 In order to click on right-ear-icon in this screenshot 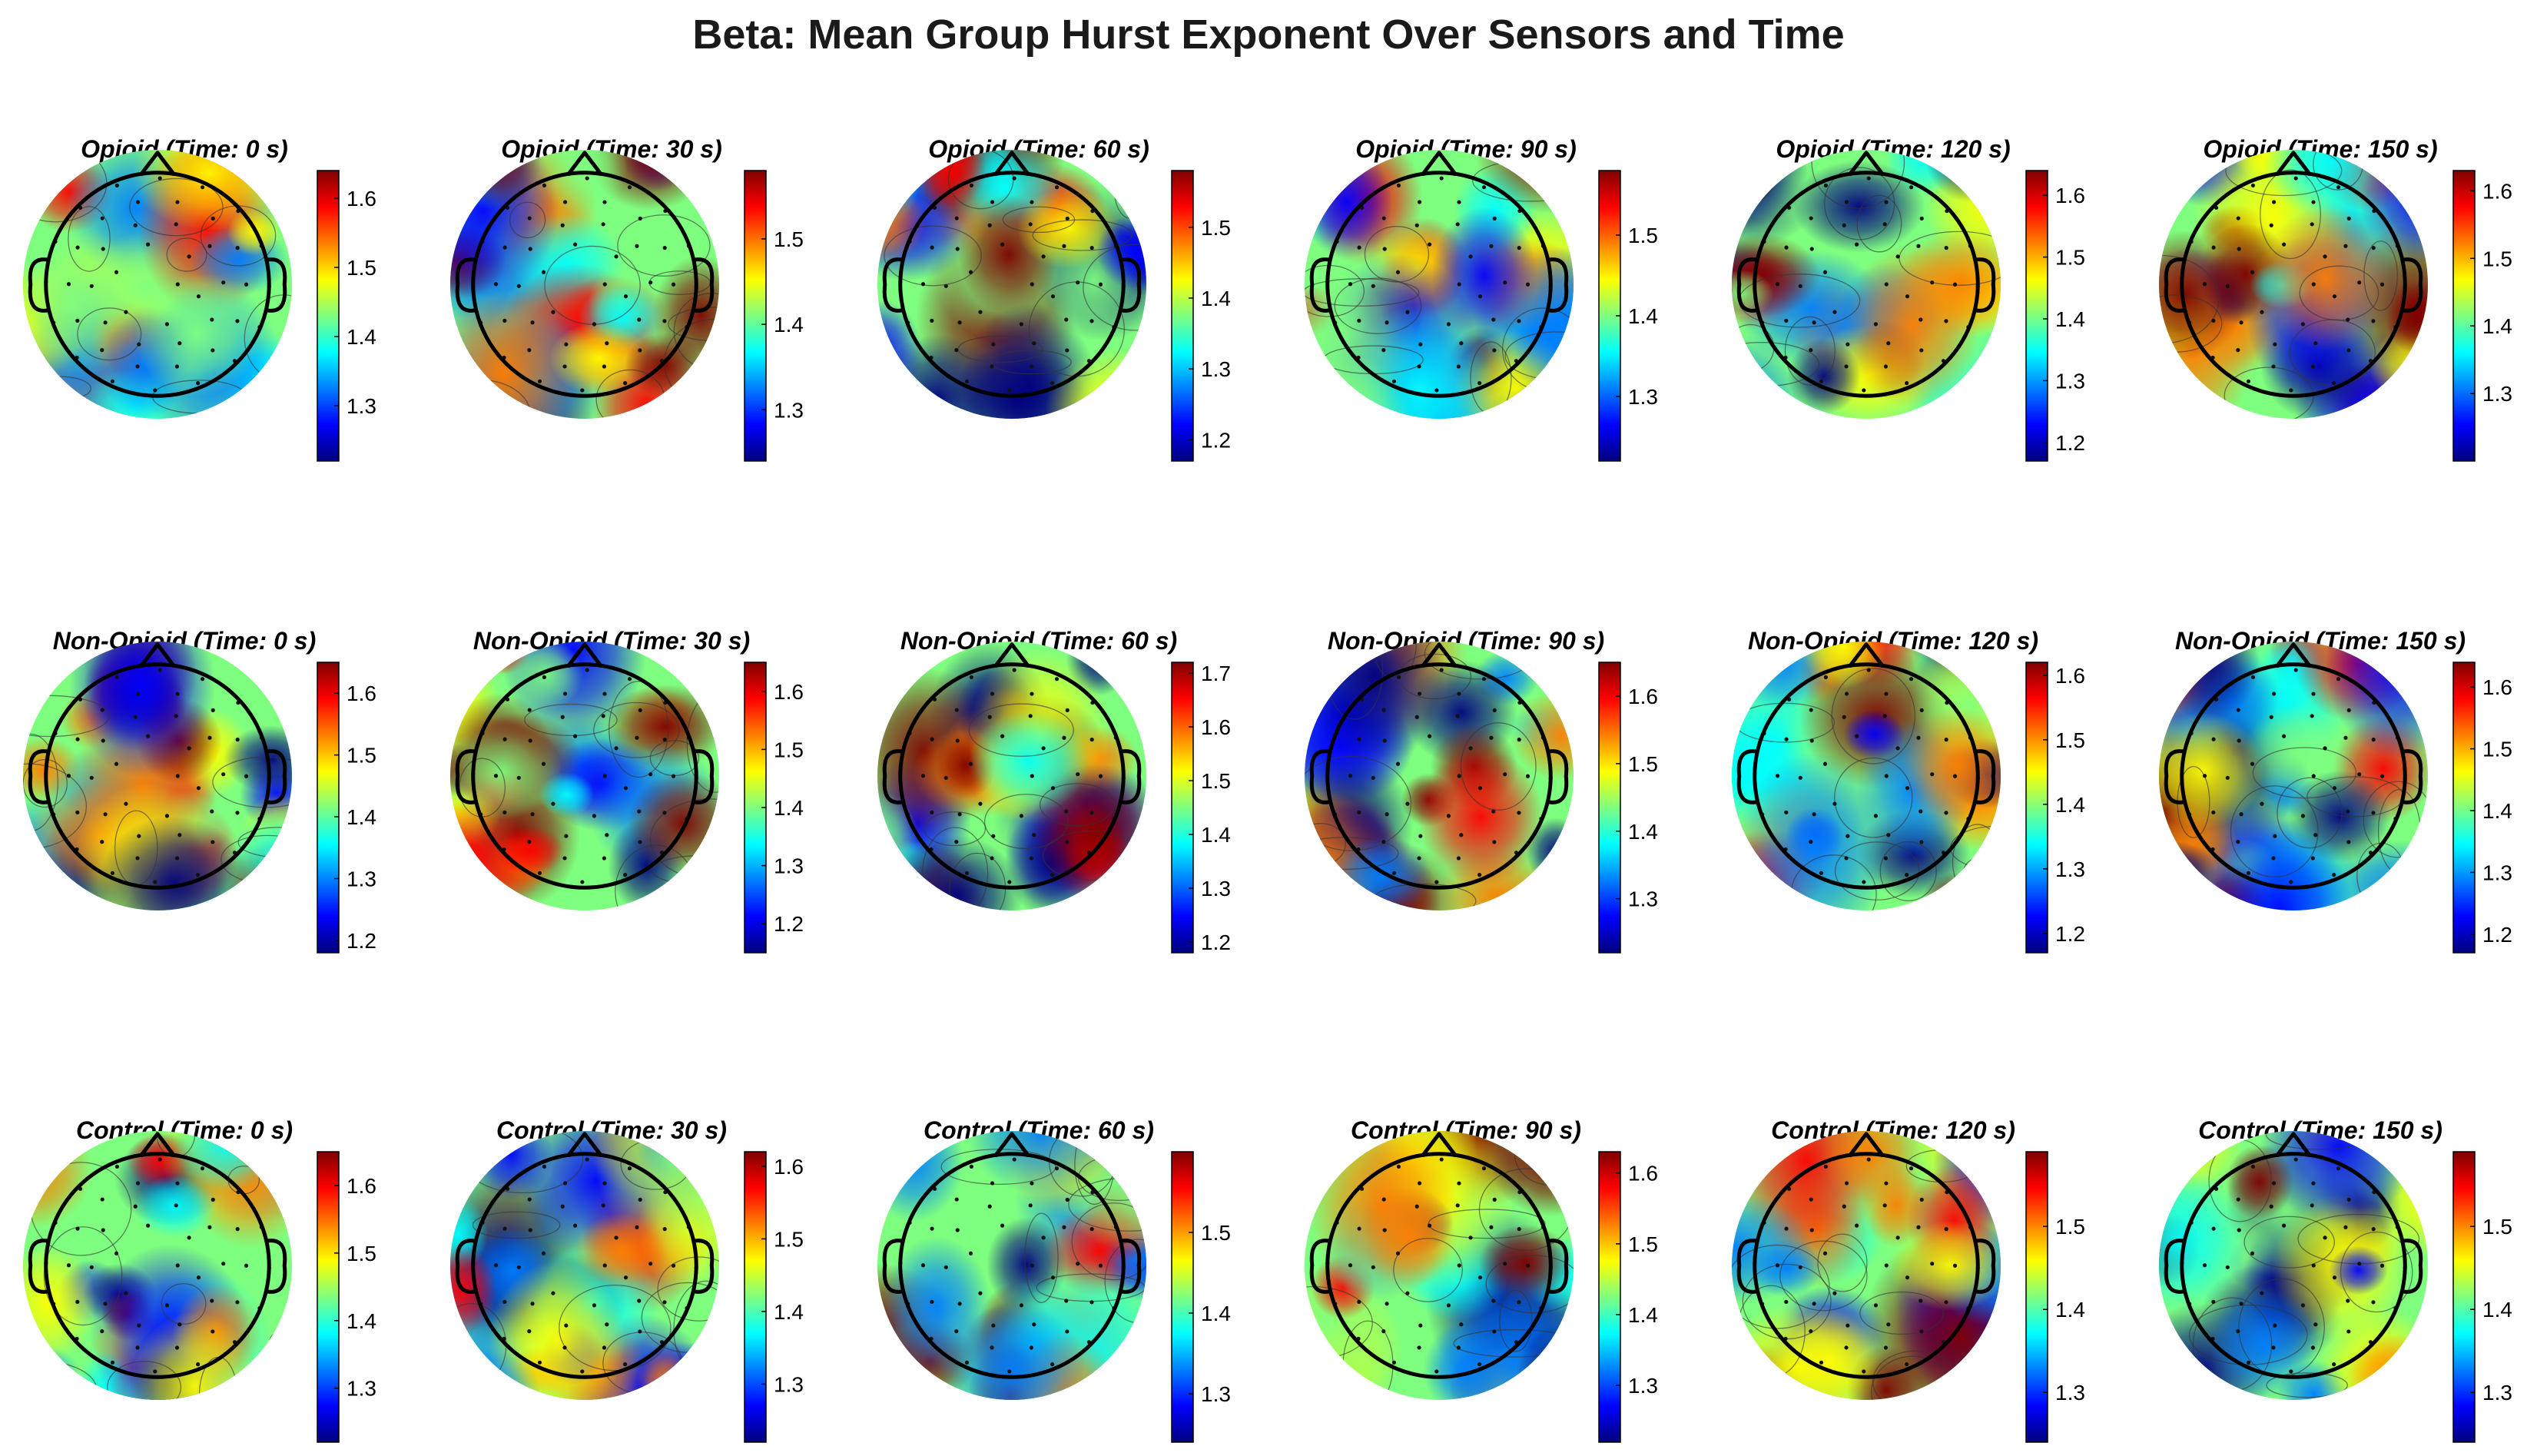, I will do `click(1985, 777)`.